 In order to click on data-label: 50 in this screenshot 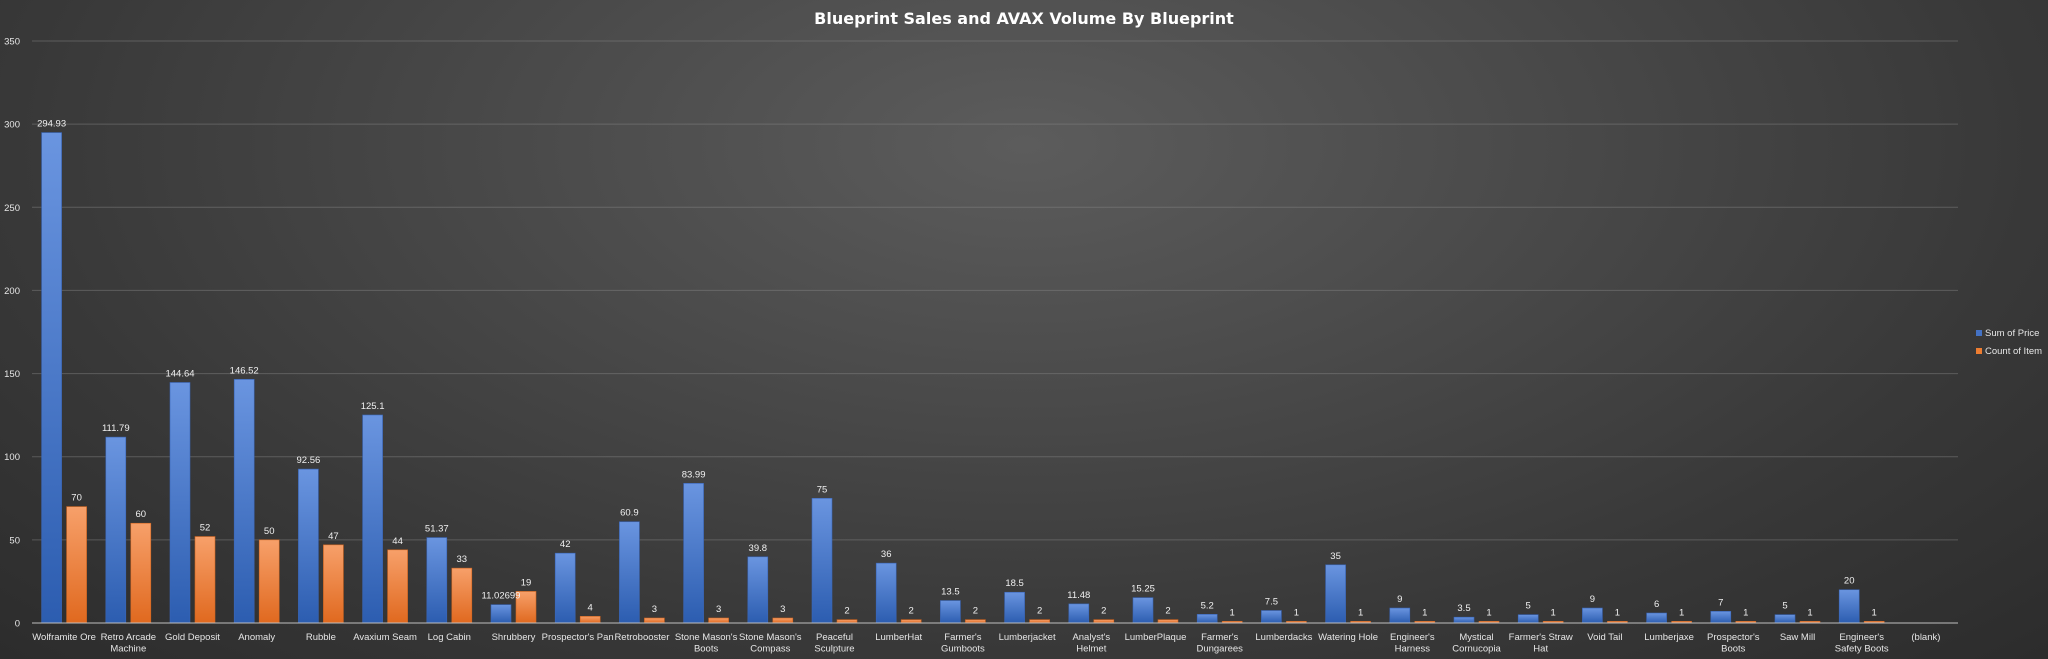, I will do `click(269, 531)`.